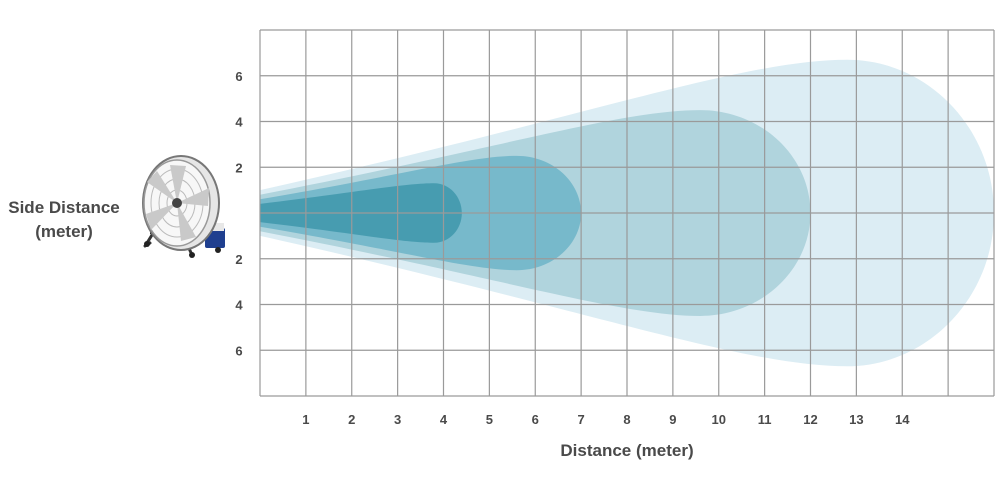 This screenshot has height=500, width=1000. What do you see at coordinates (765, 419) in the screenshot?
I see `x-tick-label: 11` at bounding box center [765, 419].